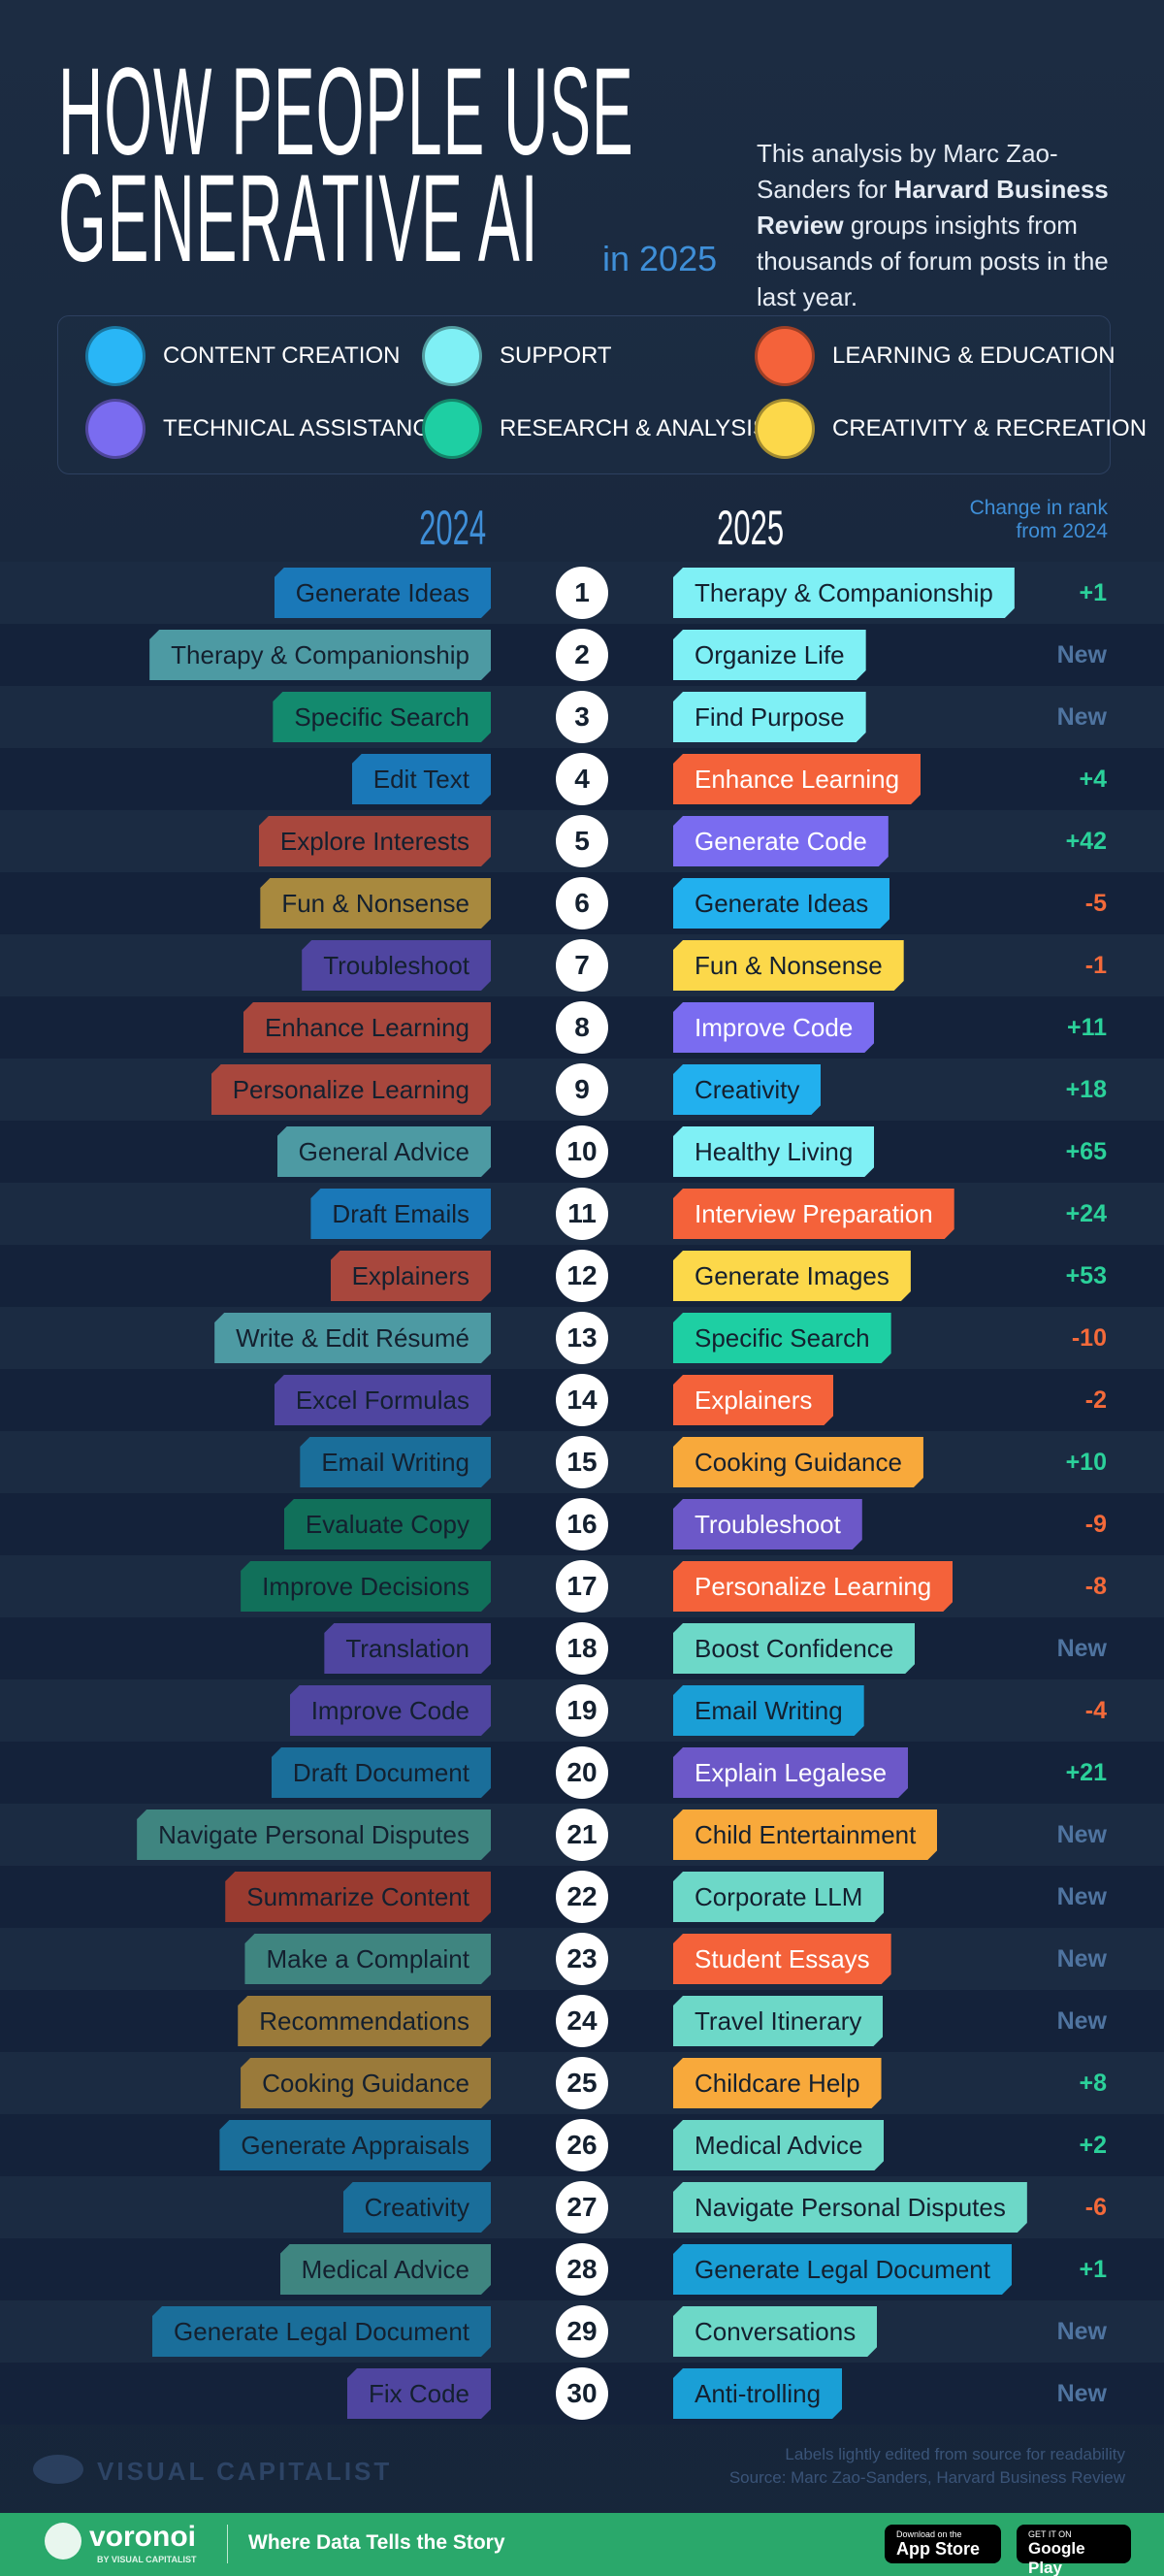 The image size is (1164, 2576). What do you see at coordinates (1086, 1027) in the screenshot?
I see `rank-change: +11` at bounding box center [1086, 1027].